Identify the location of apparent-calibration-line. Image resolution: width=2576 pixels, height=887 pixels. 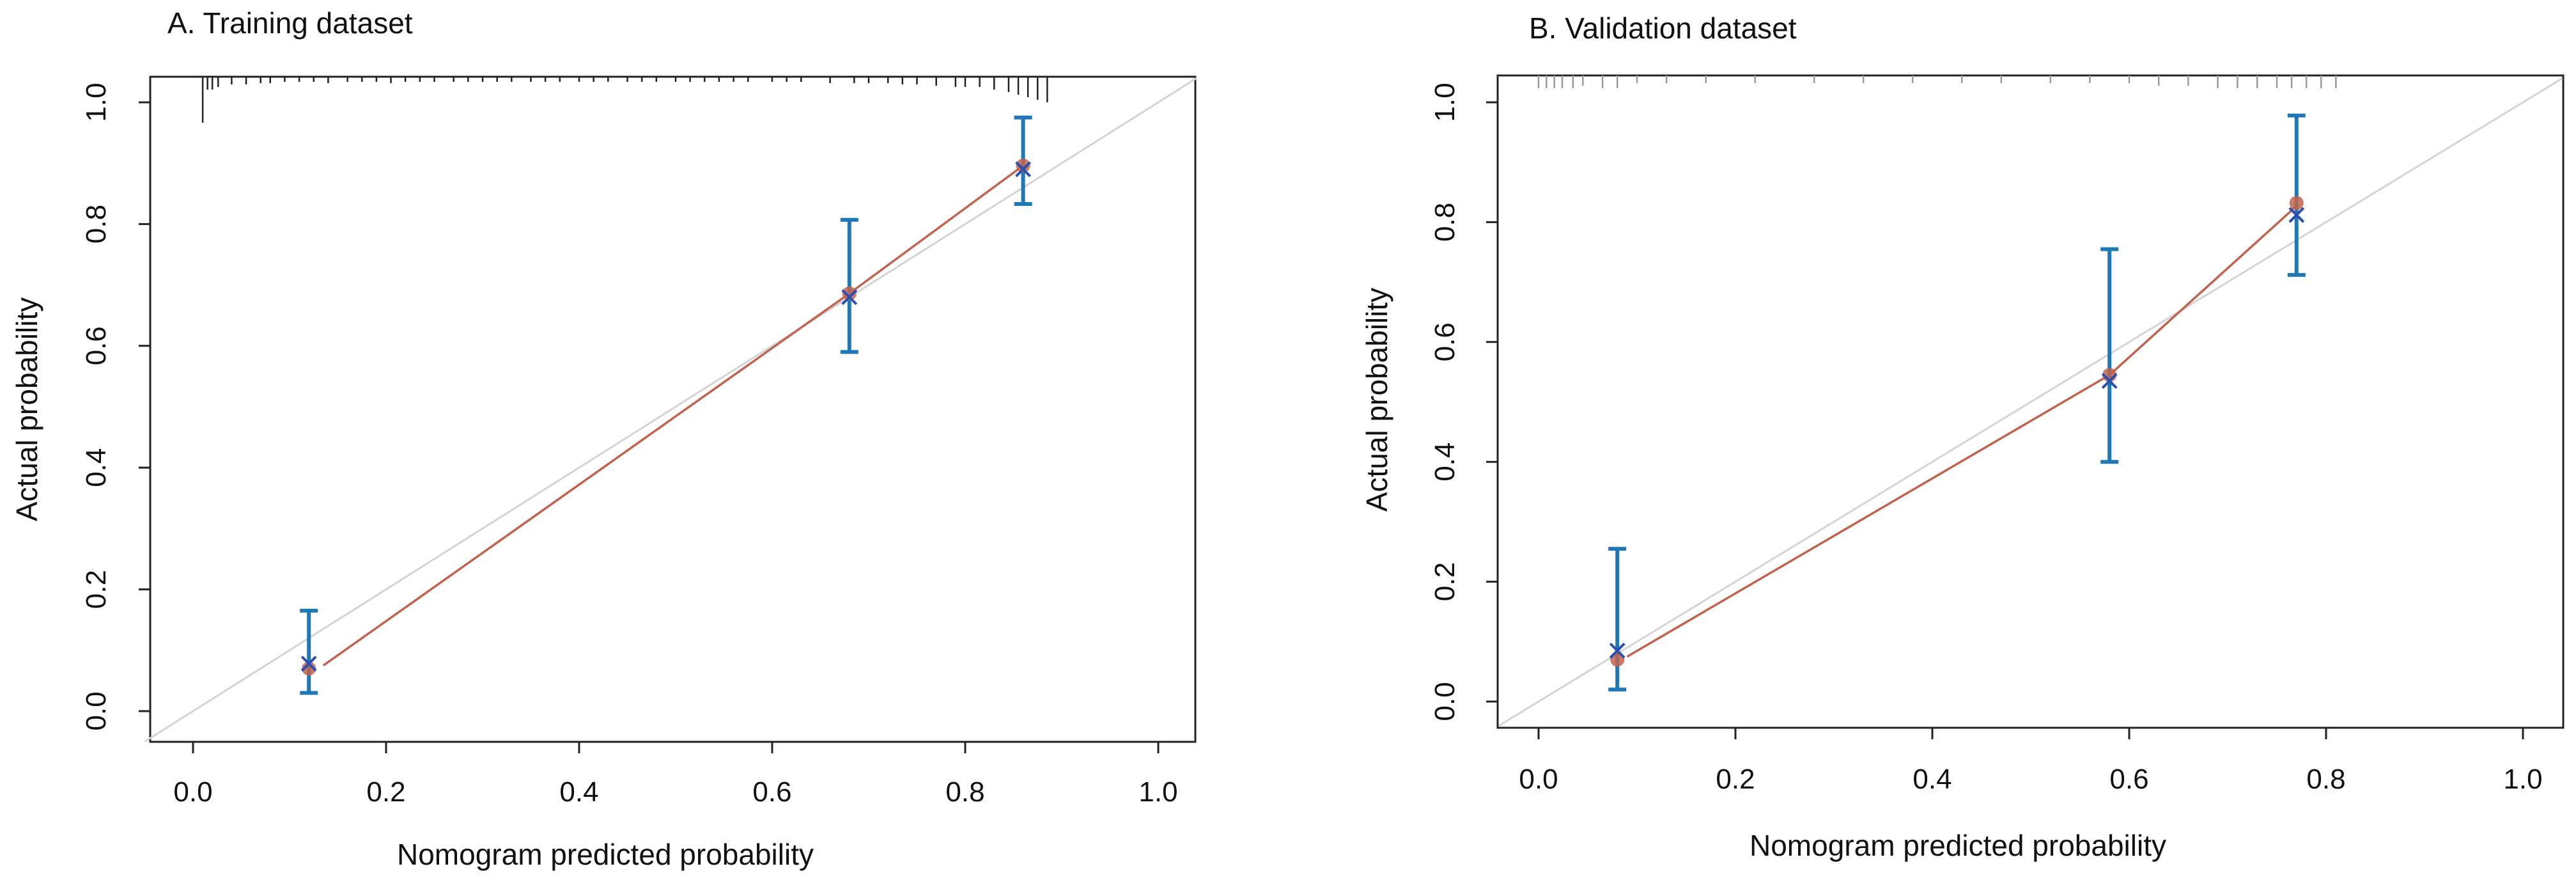
(1961, 431).